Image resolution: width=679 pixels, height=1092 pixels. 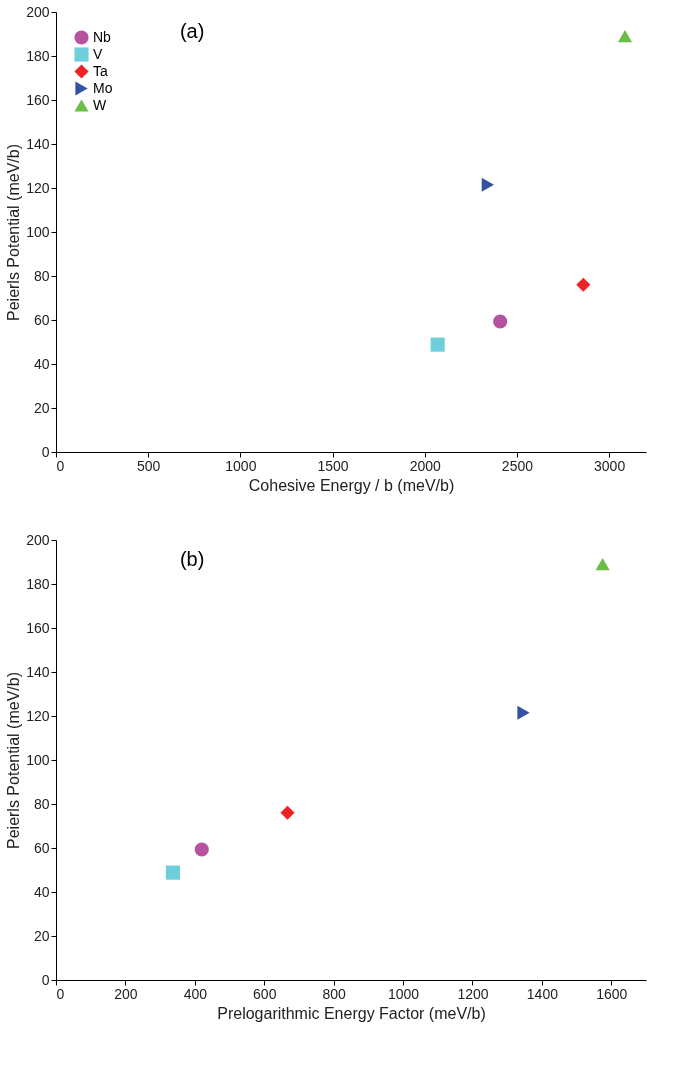 I want to click on legend-label: W, so click(x=100, y=104).